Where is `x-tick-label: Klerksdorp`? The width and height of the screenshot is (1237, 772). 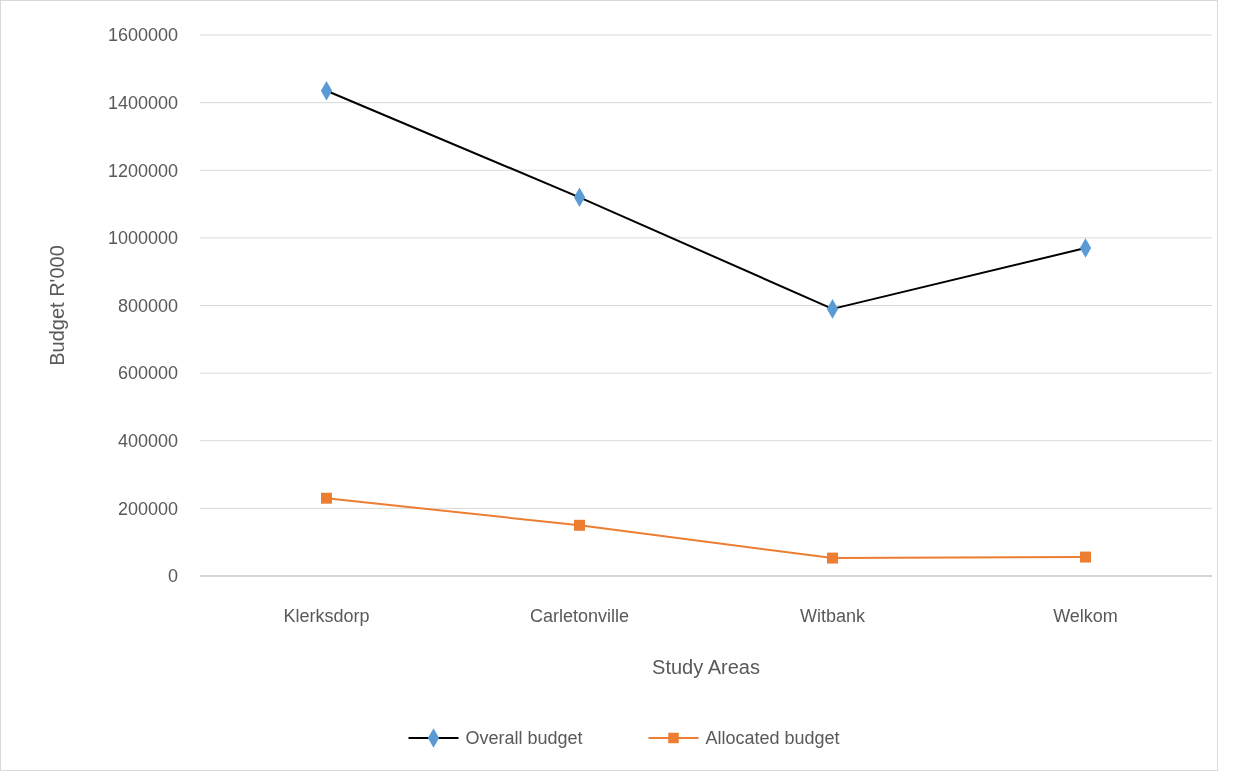
x-tick-label: Klerksdorp is located at coordinates (326, 616).